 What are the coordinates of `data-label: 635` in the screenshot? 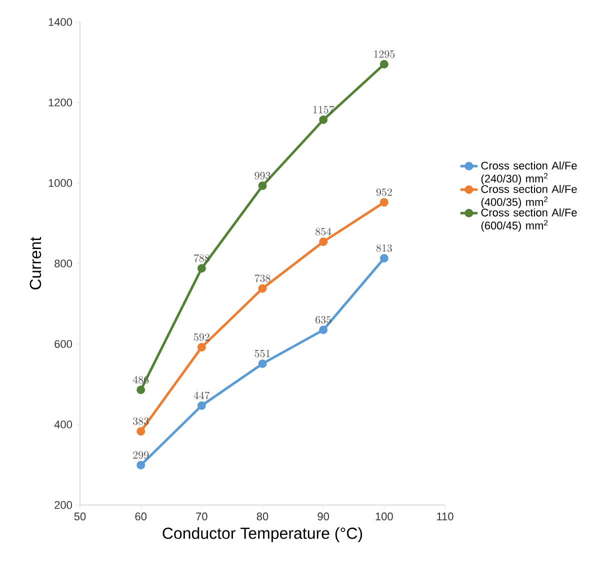 It's located at (323, 320).